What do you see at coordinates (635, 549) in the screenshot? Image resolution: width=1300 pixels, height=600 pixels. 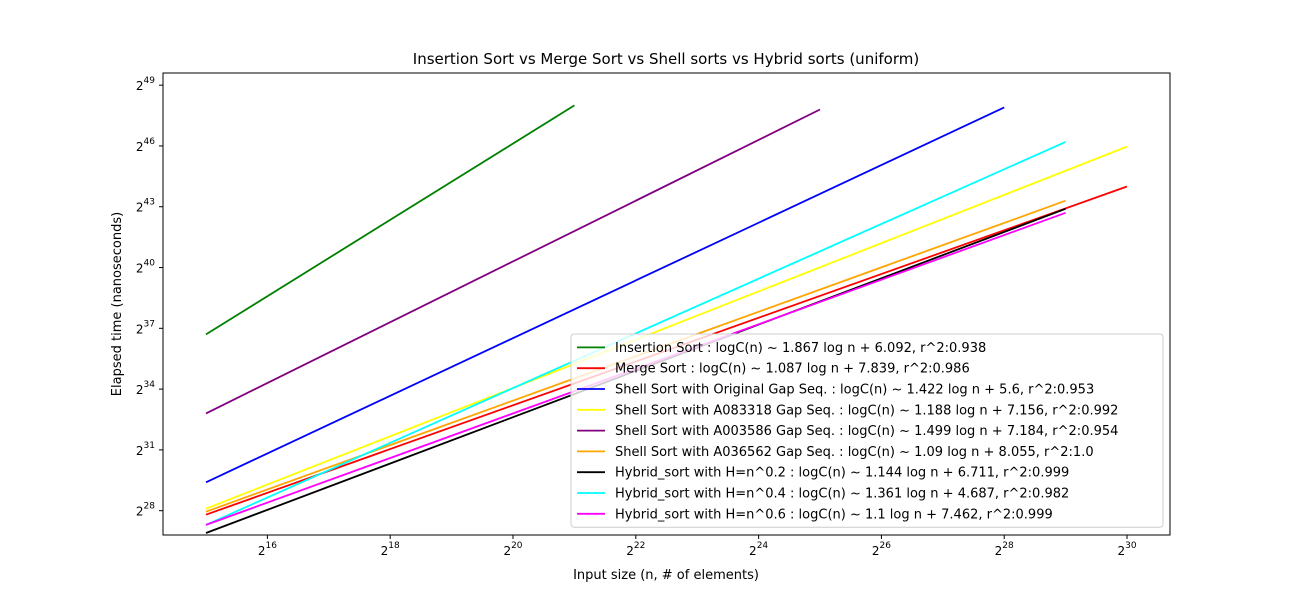 I see `x-tick-label: 222` at bounding box center [635, 549].